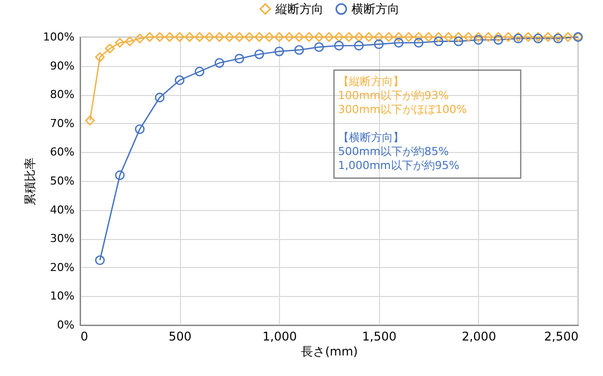 This screenshot has width=603, height=376. Describe the element at coordinates (62, 239) in the screenshot. I see `y-tick-label: 30%` at that location.